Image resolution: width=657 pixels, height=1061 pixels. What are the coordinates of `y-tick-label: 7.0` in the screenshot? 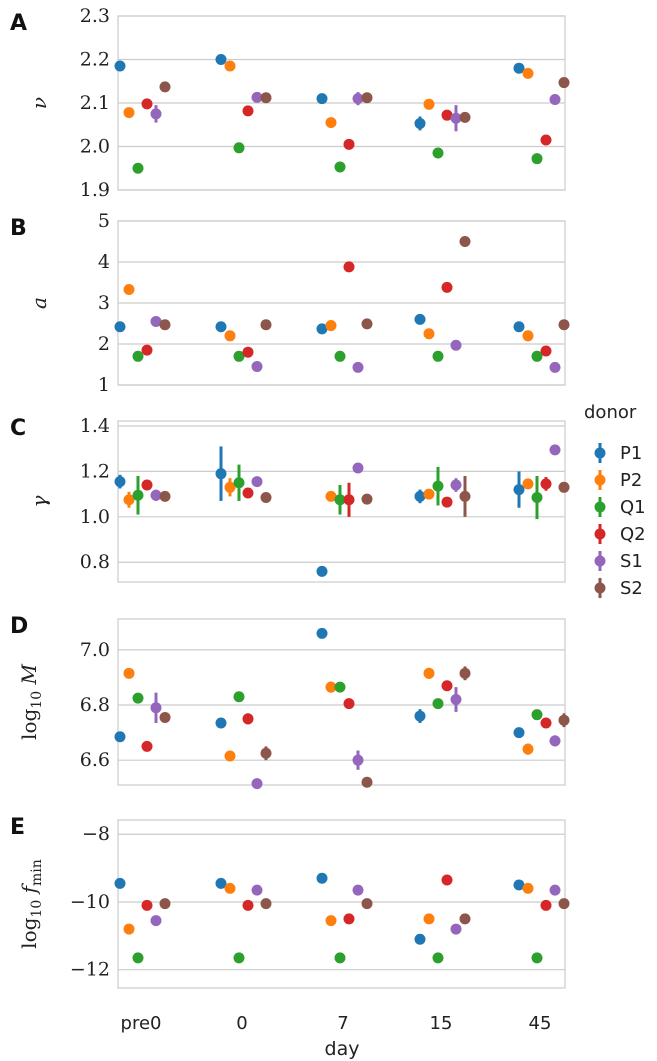 It's located at (95, 650).